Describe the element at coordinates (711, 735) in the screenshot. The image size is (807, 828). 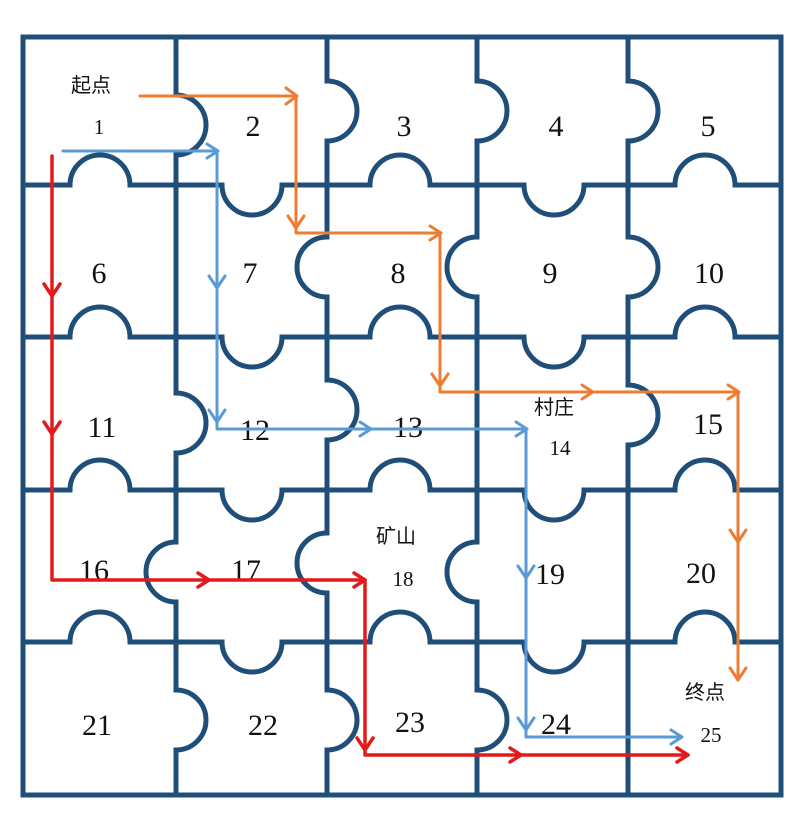
I see `cell-25-number: 25` at that location.